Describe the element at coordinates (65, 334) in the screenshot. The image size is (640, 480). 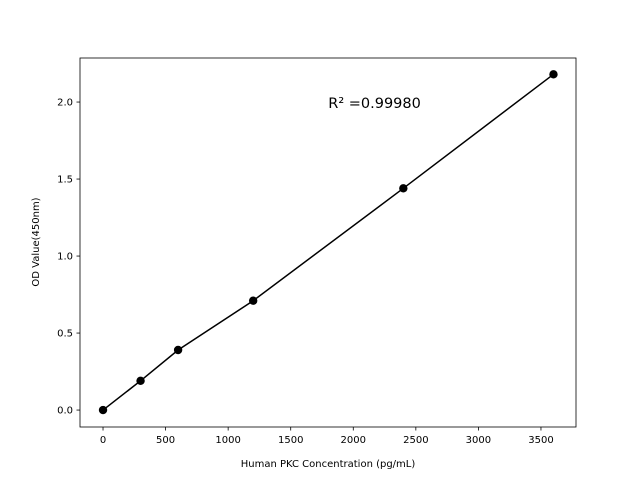
I see `y-tick-label: 0.5` at that location.